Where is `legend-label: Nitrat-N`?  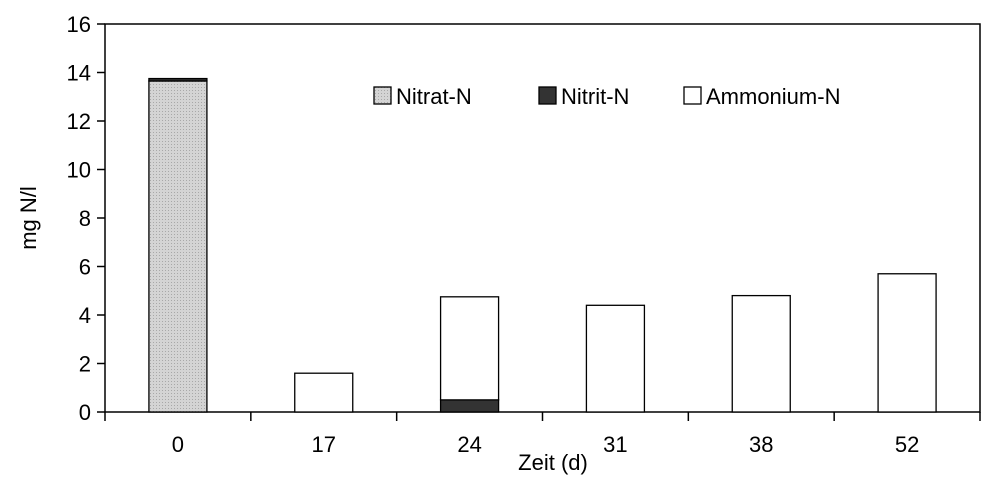 legend-label: Nitrat-N is located at coordinates (434, 96).